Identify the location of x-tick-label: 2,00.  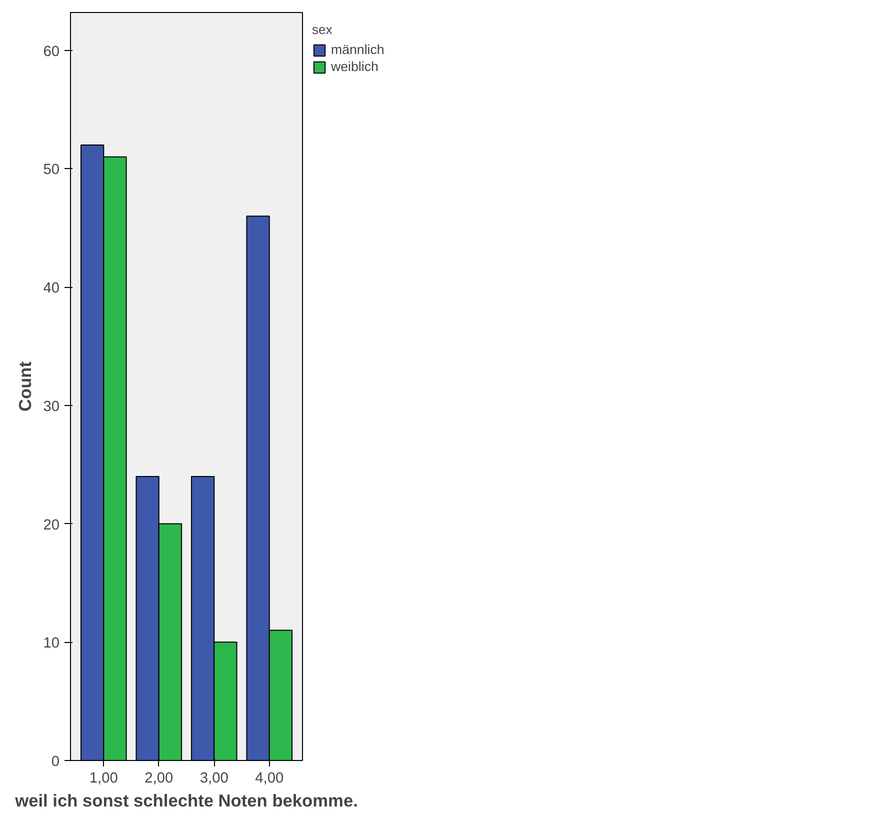
(159, 778).